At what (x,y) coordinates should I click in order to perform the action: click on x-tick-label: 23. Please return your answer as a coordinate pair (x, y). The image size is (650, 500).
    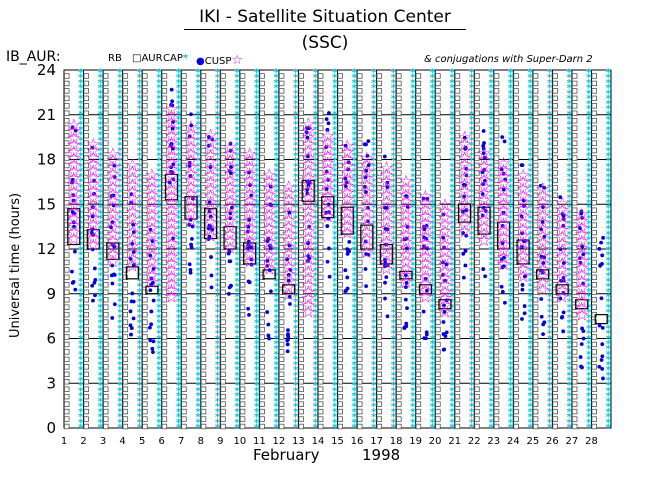
    Looking at the image, I should click on (493, 441).